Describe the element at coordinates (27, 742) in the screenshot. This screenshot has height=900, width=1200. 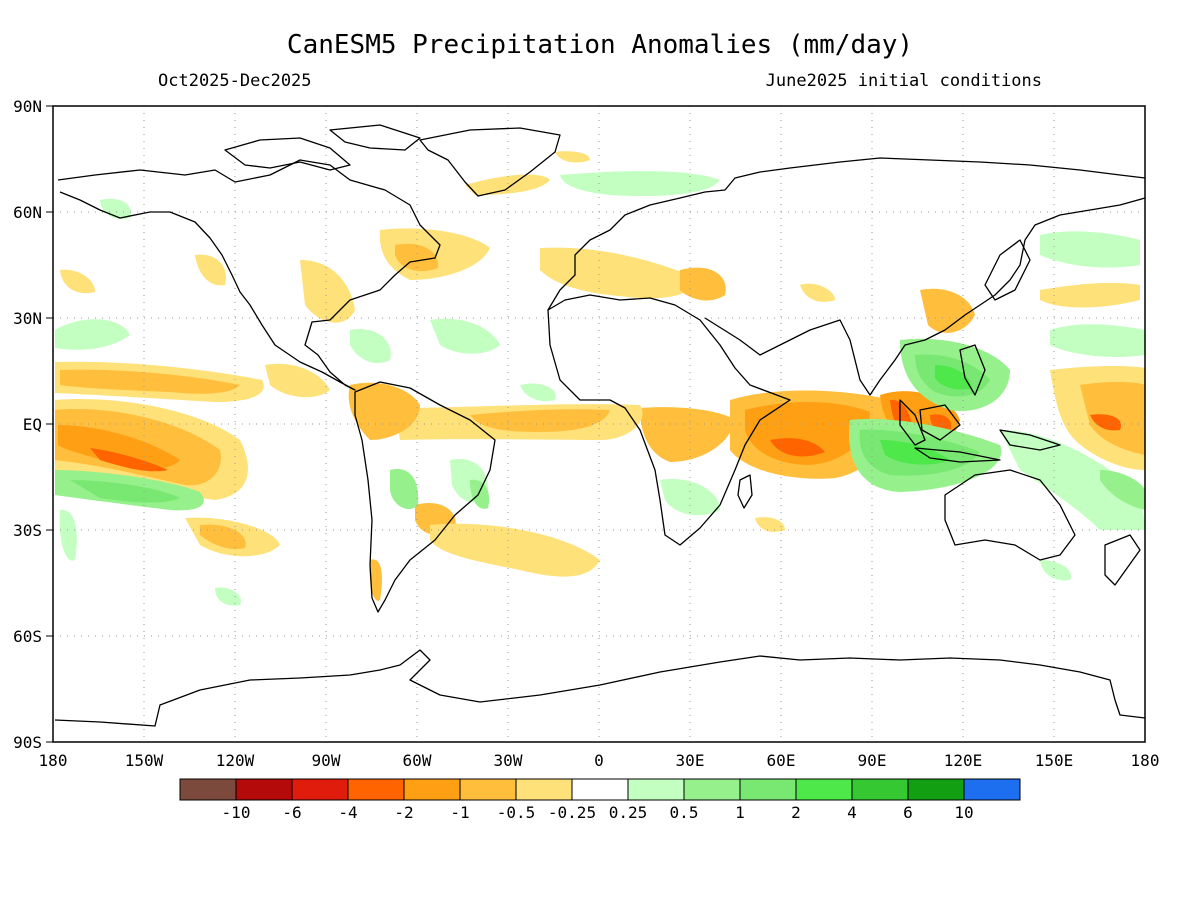
I see `lat-label: 90S` at that location.